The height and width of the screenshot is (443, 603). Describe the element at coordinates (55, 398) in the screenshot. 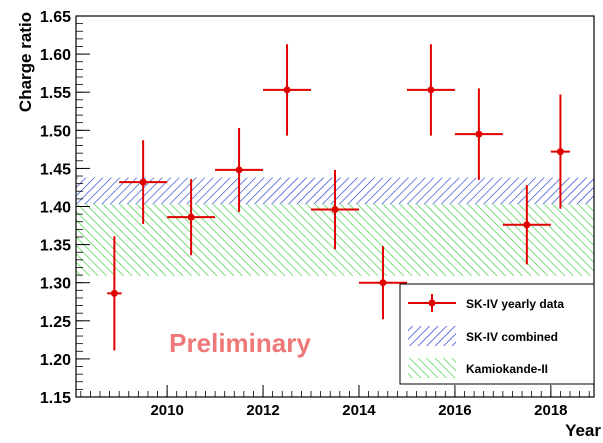

I see `y-tick-label: 1.15` at that location.